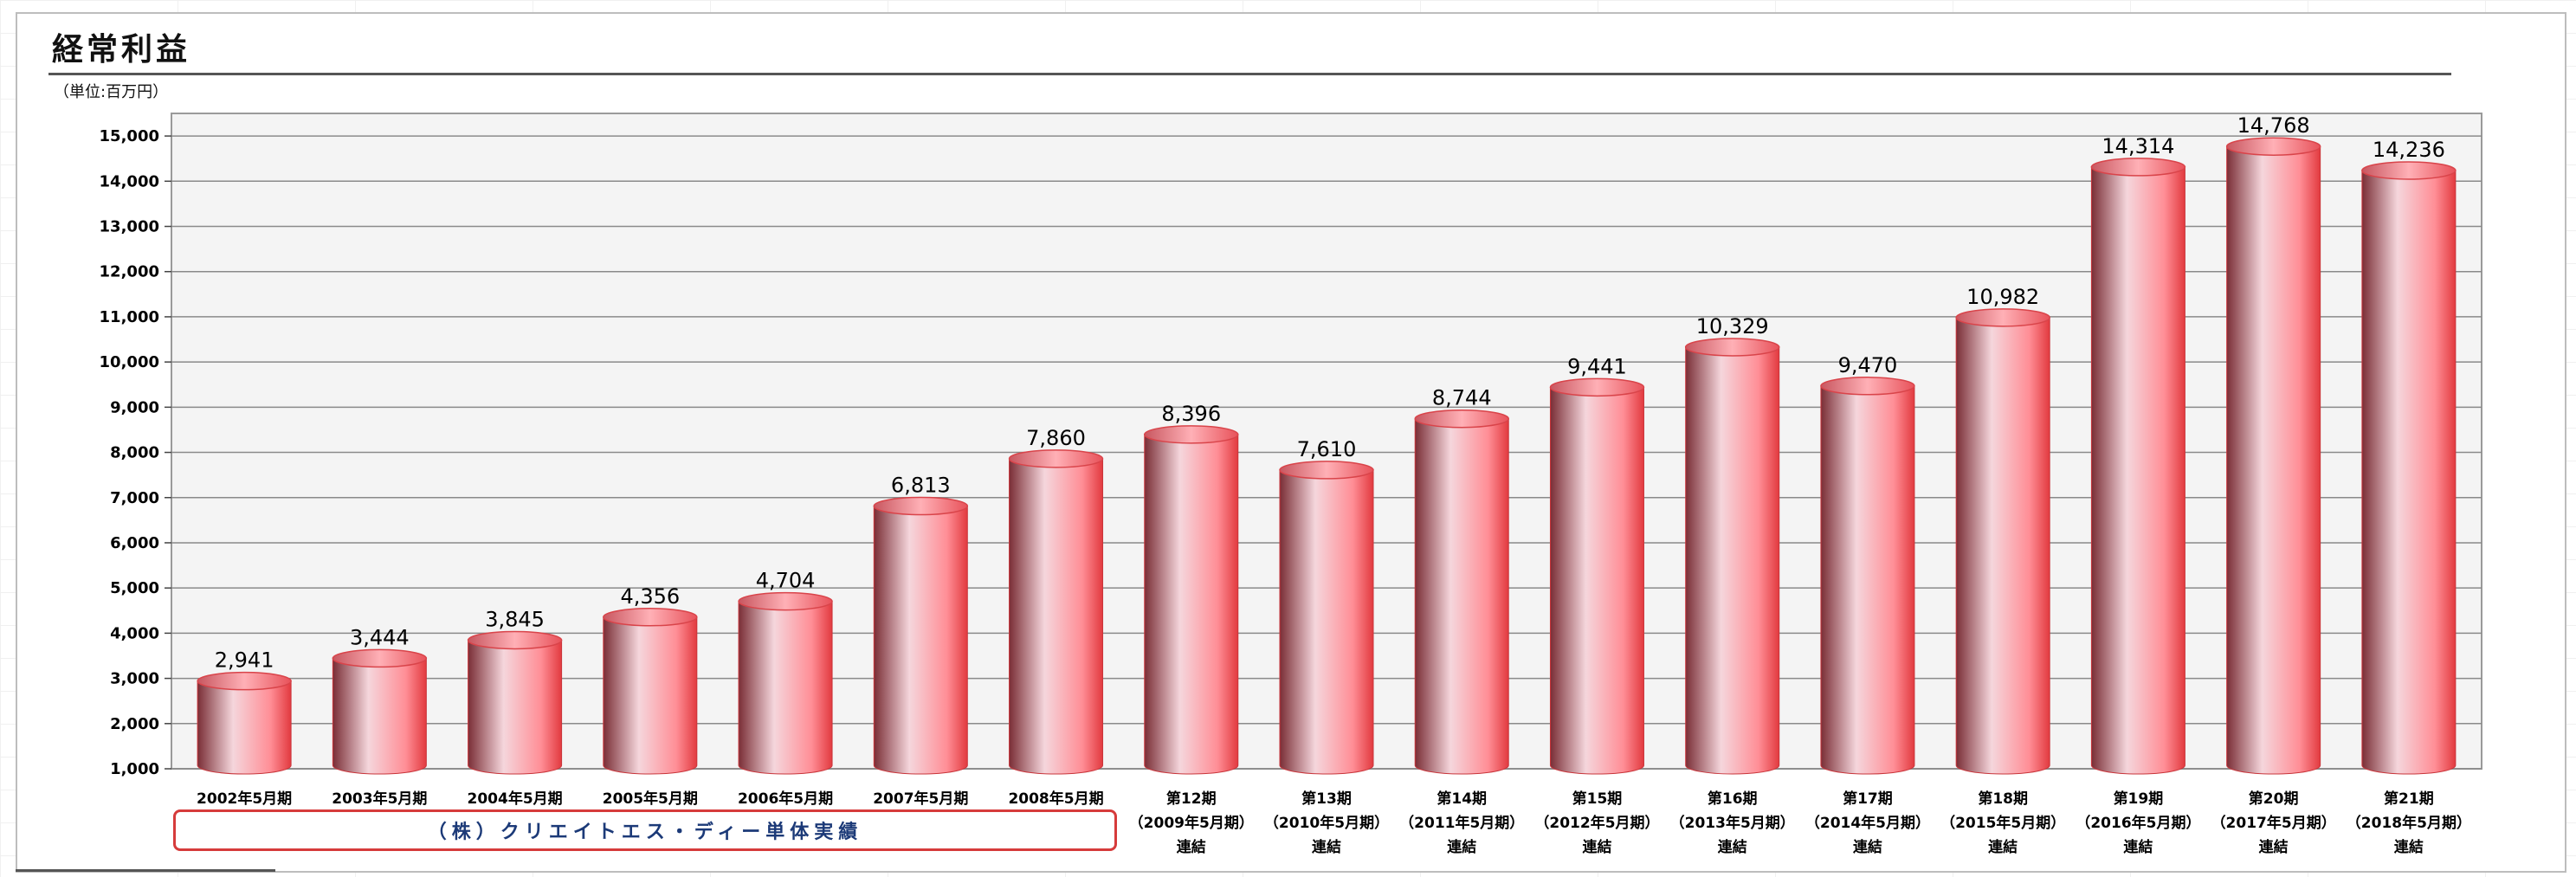 This screenshot has height=877, width=2576. What do you see at coordinates (2273, 126) in the screenshot?
I see `bar-value-label: 14,768` at bounding box center [2273, 126].